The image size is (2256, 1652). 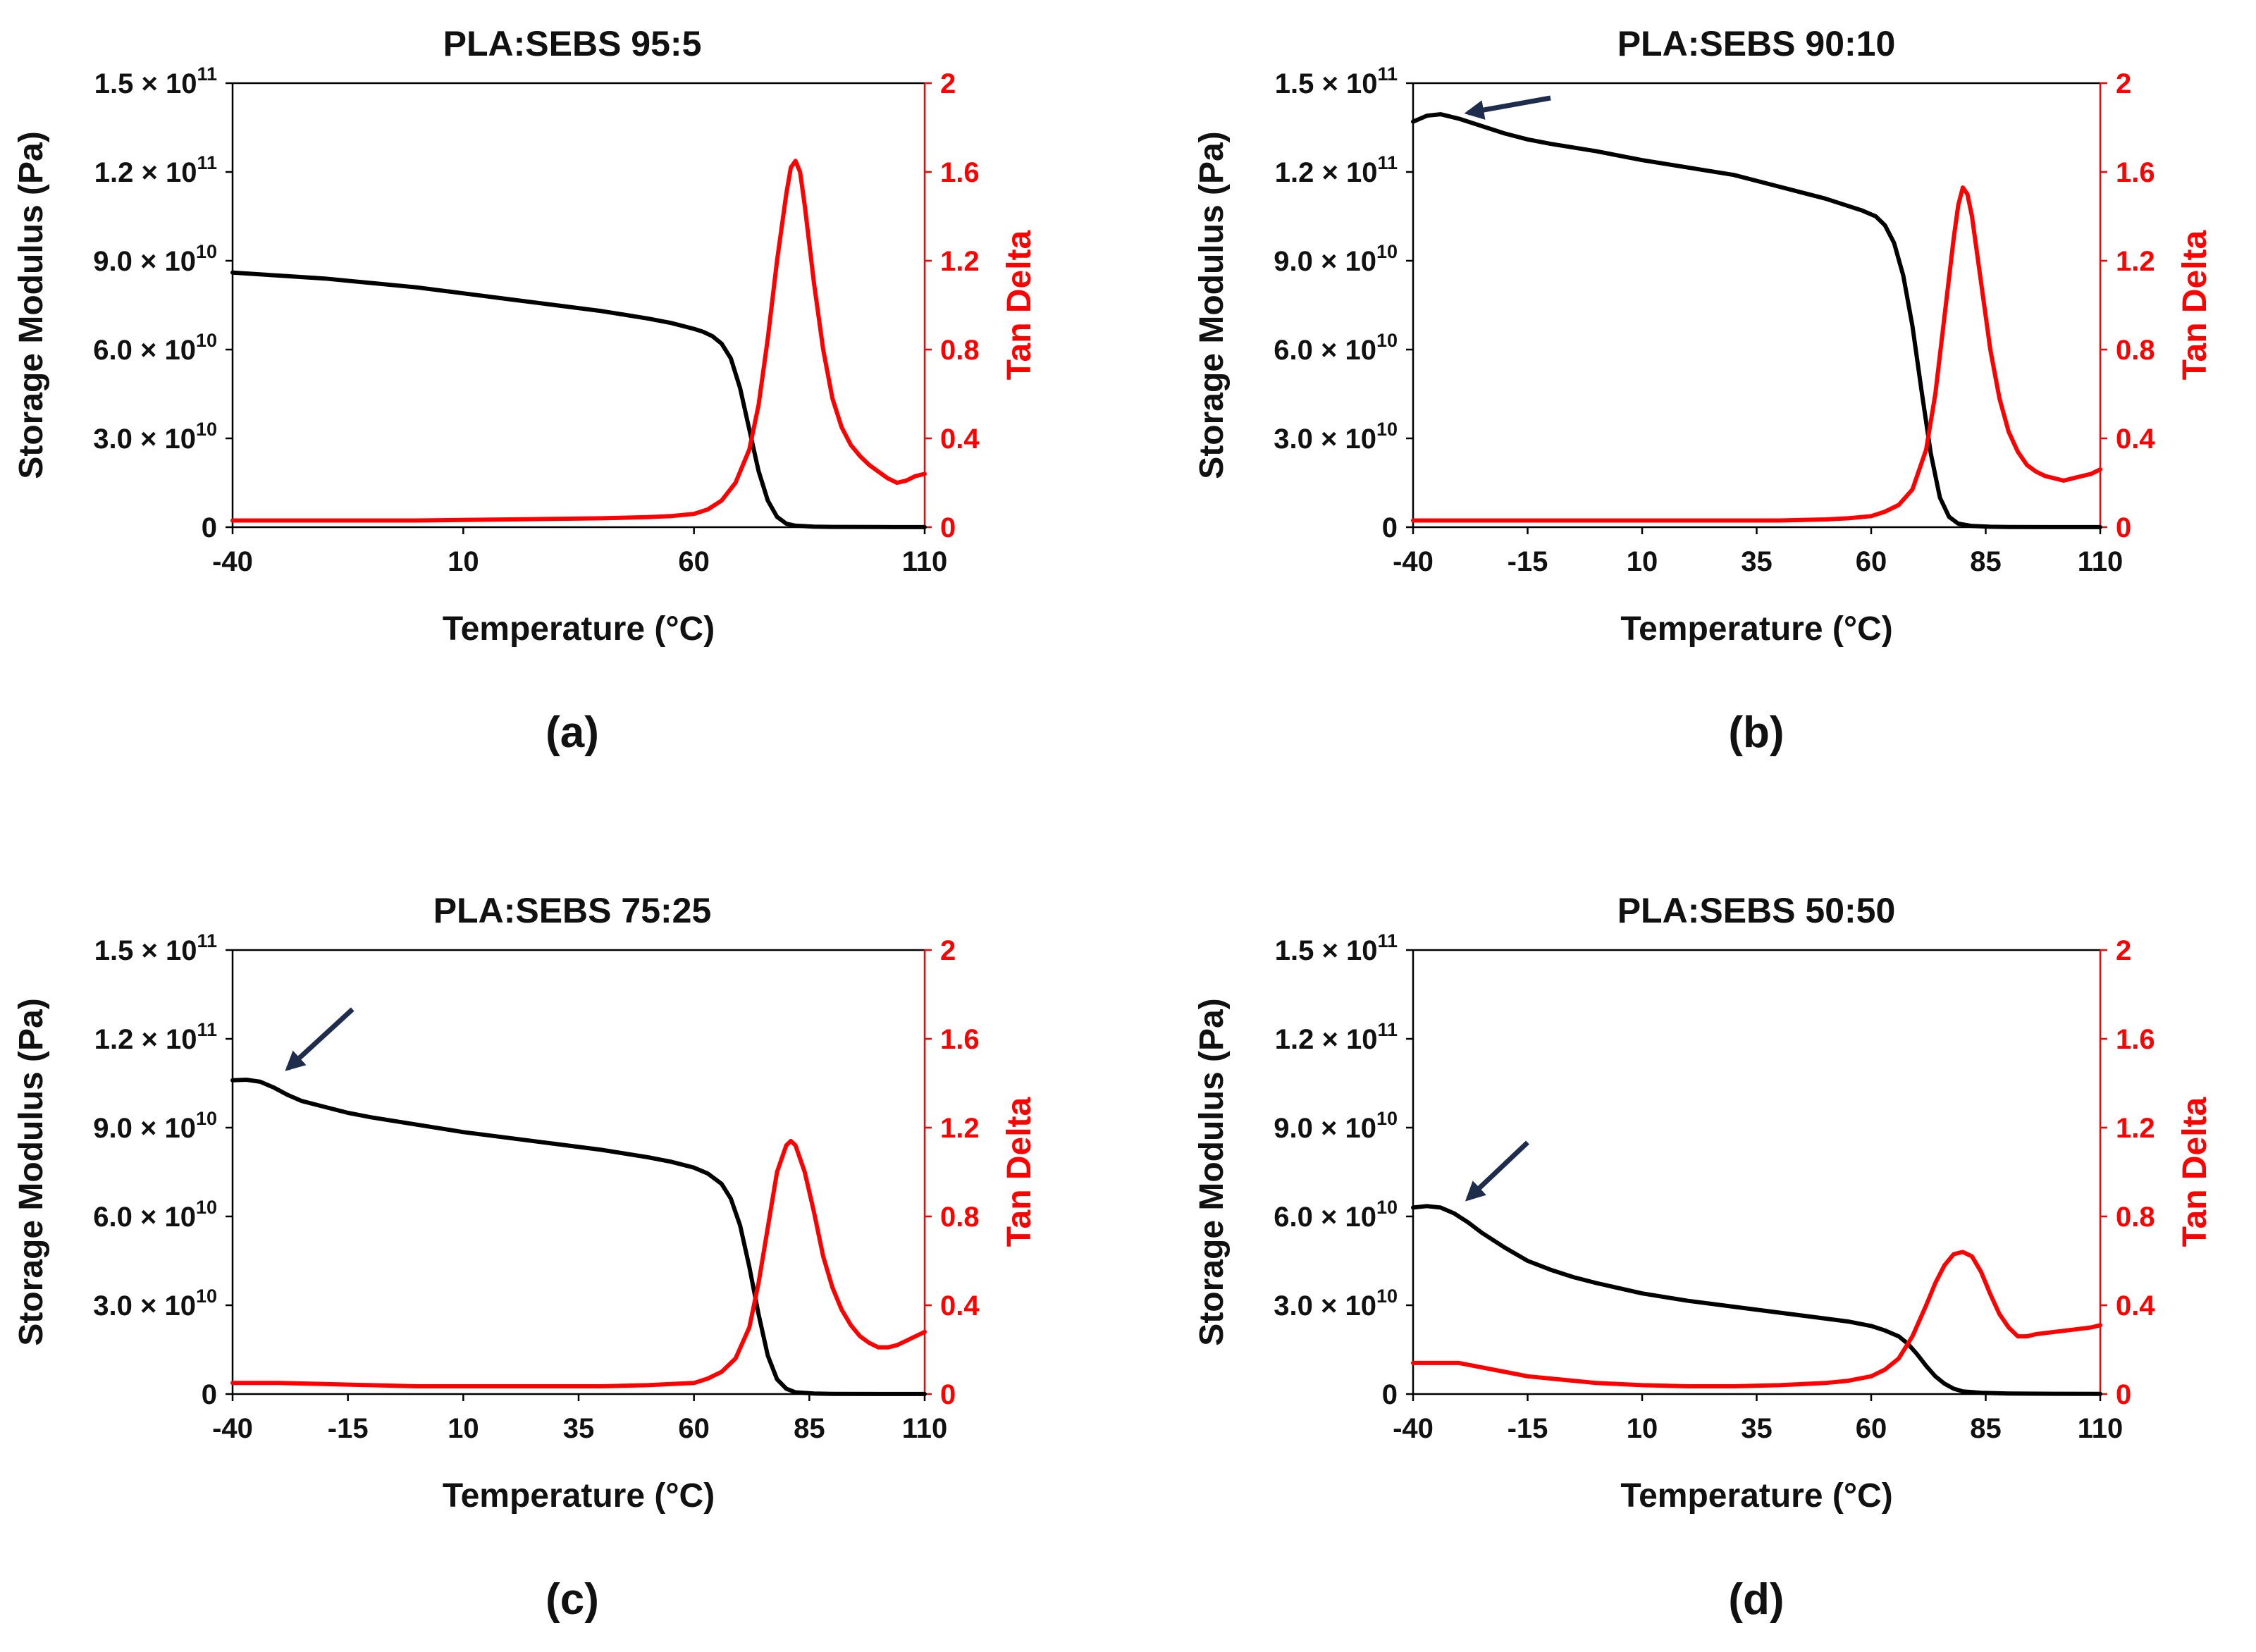 What do you see at coordinates (572, 732) in the screenshot?
I see `panel-label: (a)` at bounding box center [572, 732].